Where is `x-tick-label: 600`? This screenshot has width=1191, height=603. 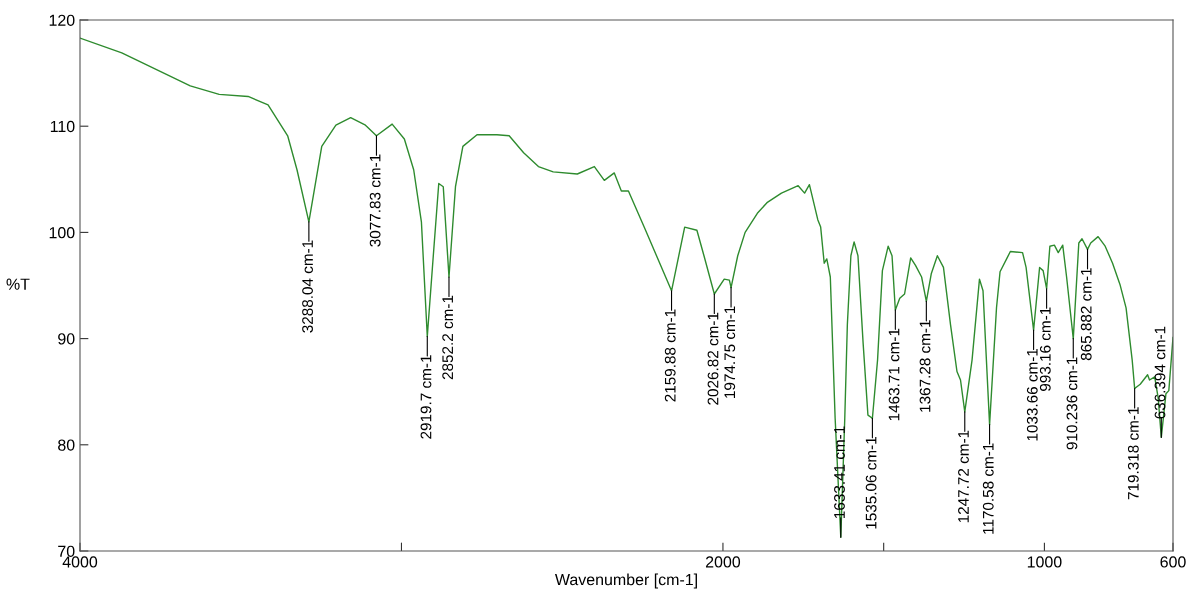 x-tick-label: 600 is located at coordinates (1173, 562).